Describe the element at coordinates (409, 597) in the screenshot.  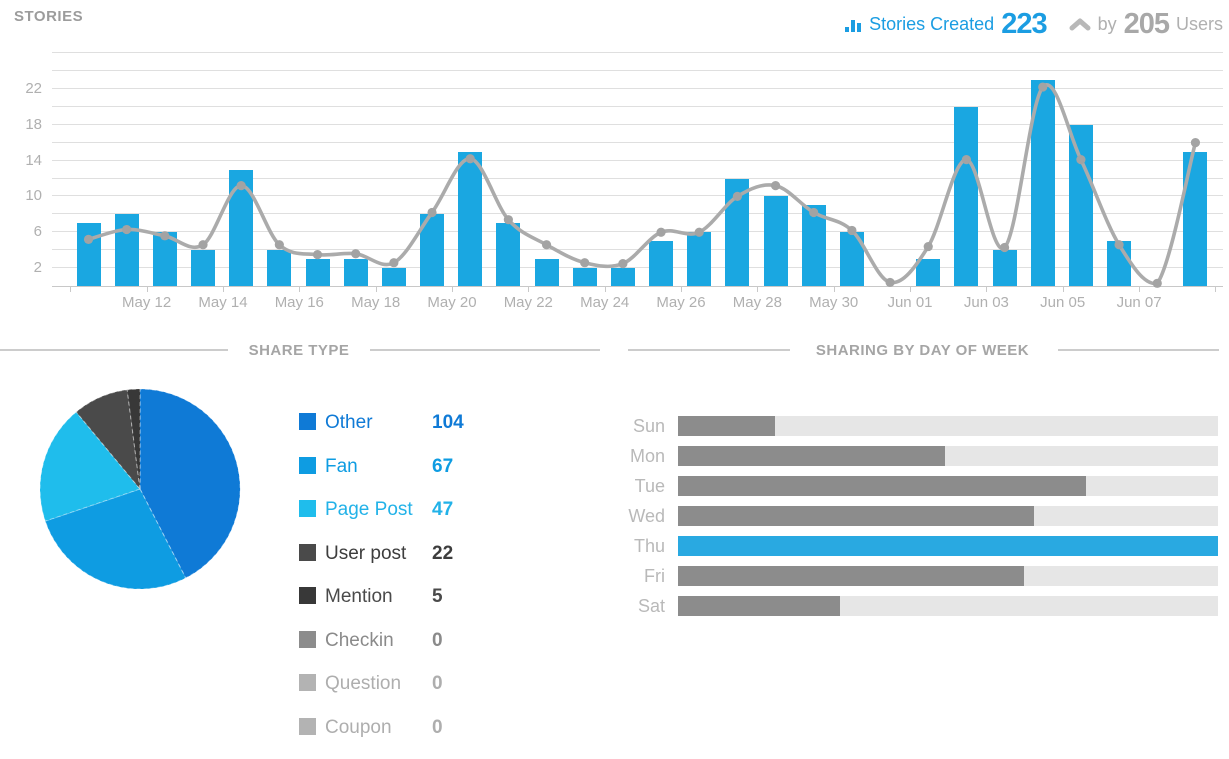
I see `legend-item-mention: Mention 5` at that location.